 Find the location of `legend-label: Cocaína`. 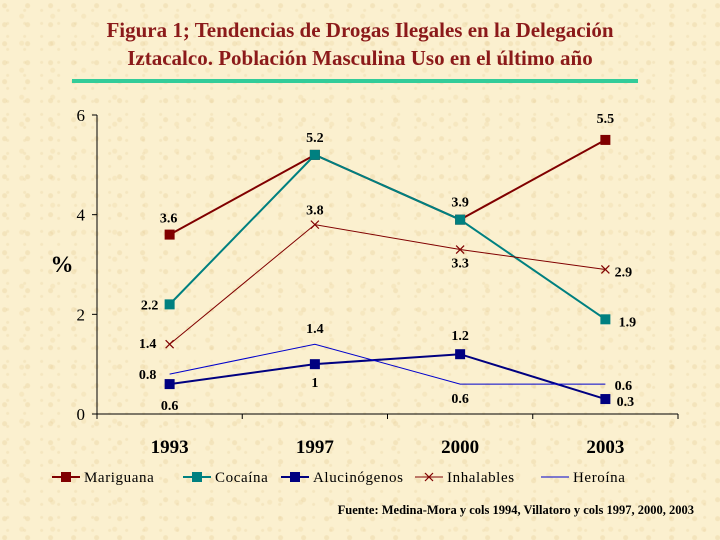

legend-label: Cocaína is located at coordinates (241, 478).